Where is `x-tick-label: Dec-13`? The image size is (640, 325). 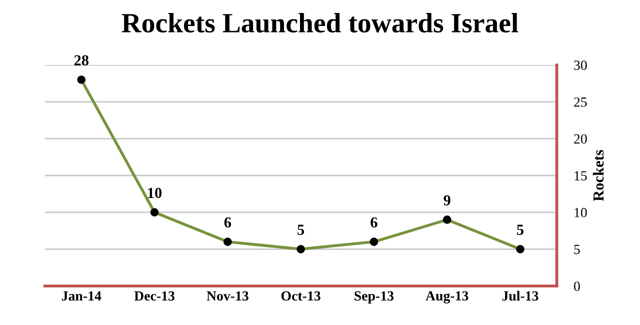 x-tick-label: Dec-13 is located at coordinates (154, 296).